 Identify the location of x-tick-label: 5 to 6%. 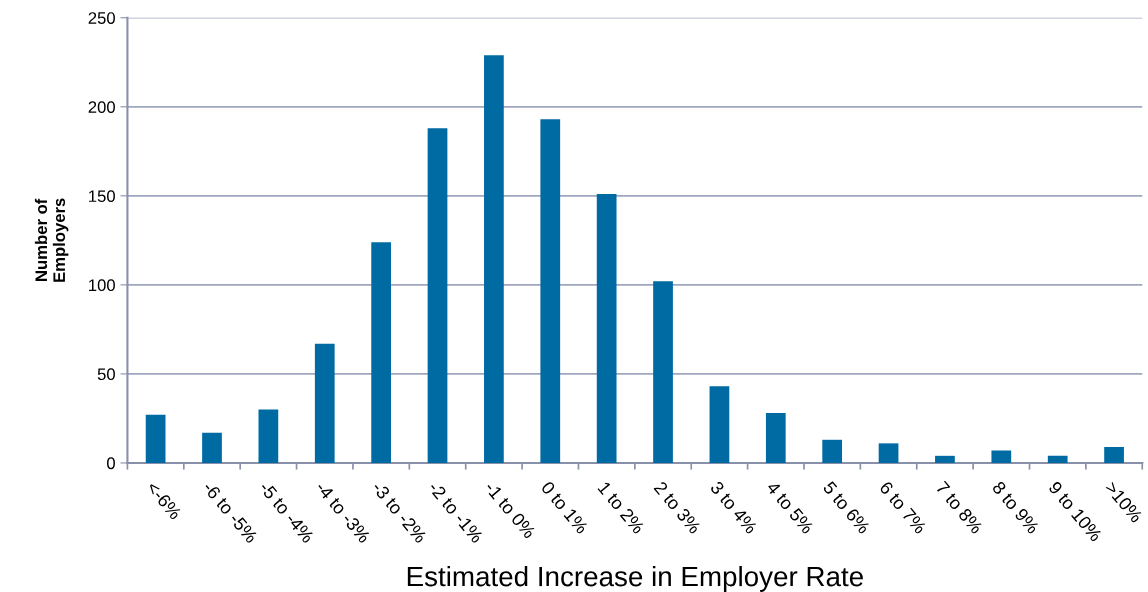
(846, 507).